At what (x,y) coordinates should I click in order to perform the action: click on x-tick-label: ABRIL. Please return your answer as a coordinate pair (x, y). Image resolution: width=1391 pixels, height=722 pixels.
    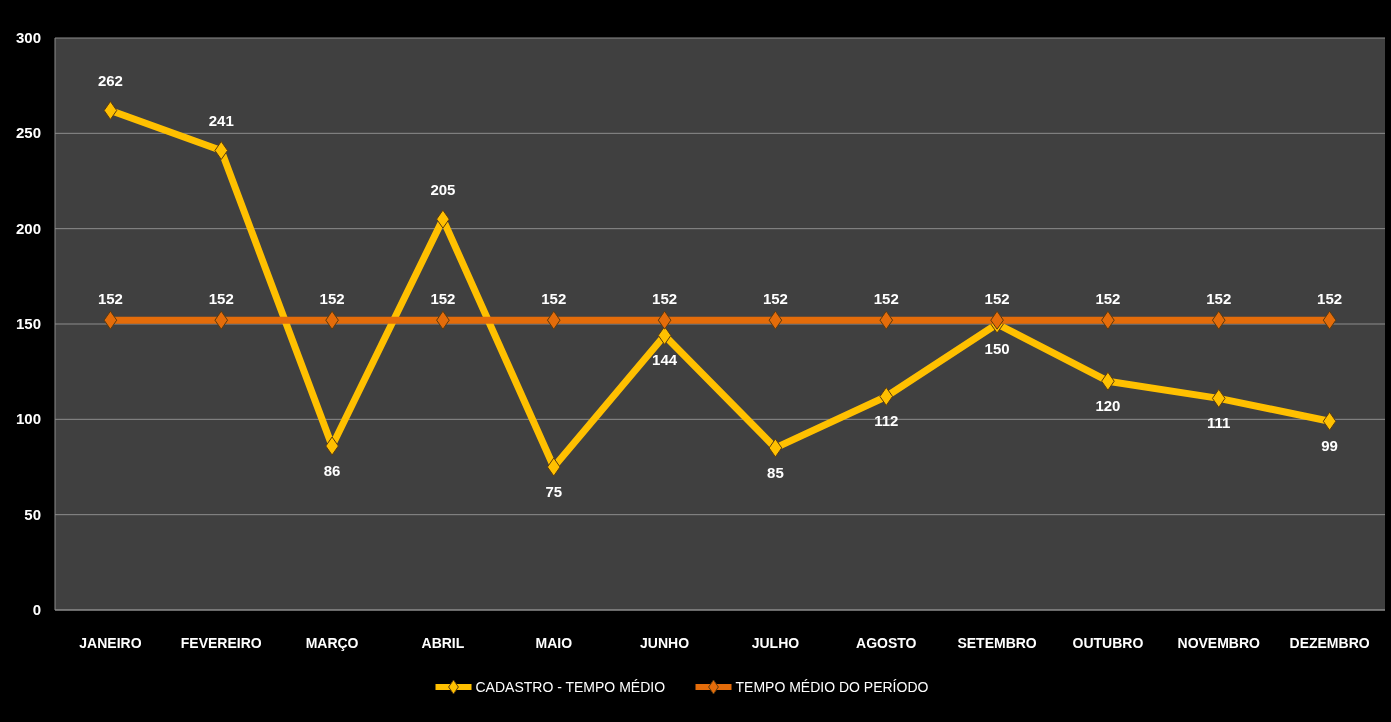
    Looking at the image, I should click on (443, 643).